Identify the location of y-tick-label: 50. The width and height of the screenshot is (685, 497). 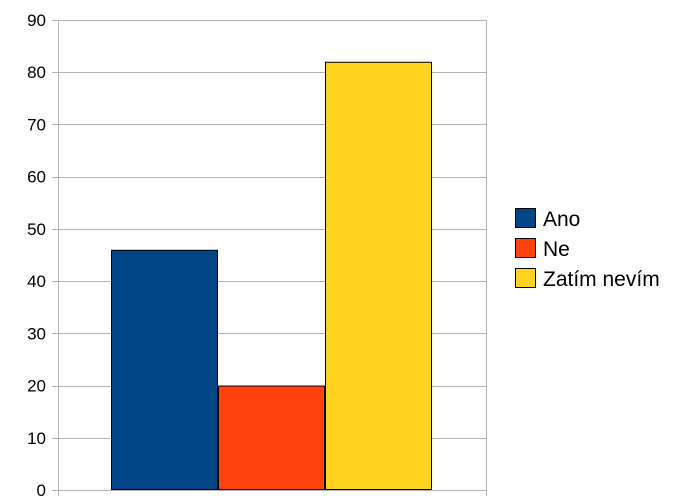
(36, 229).